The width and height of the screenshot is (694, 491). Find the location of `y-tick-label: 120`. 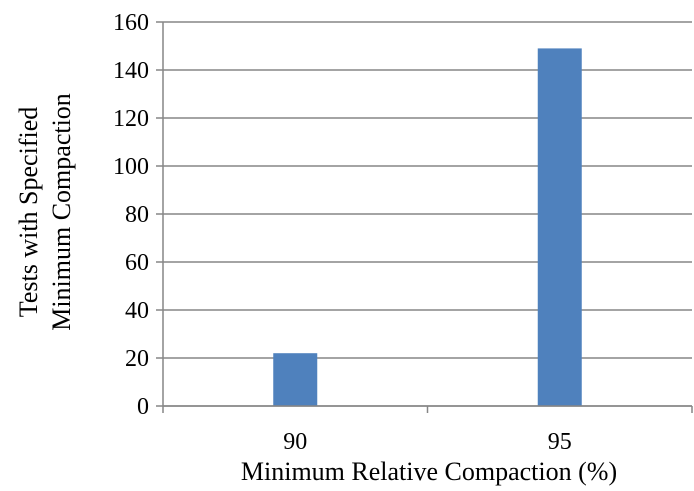

y-tick-label: 120 is located at coordinates (131, 119).